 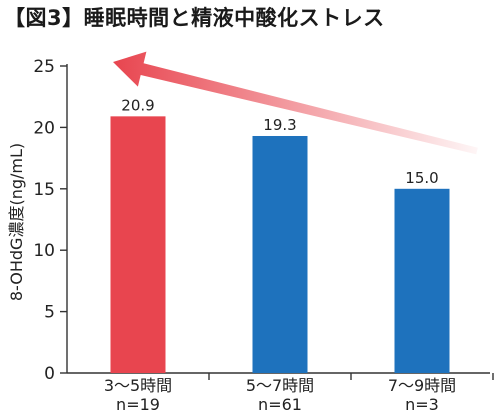 I want to click on y-tick-label: 15, so click(x=44, y=190).